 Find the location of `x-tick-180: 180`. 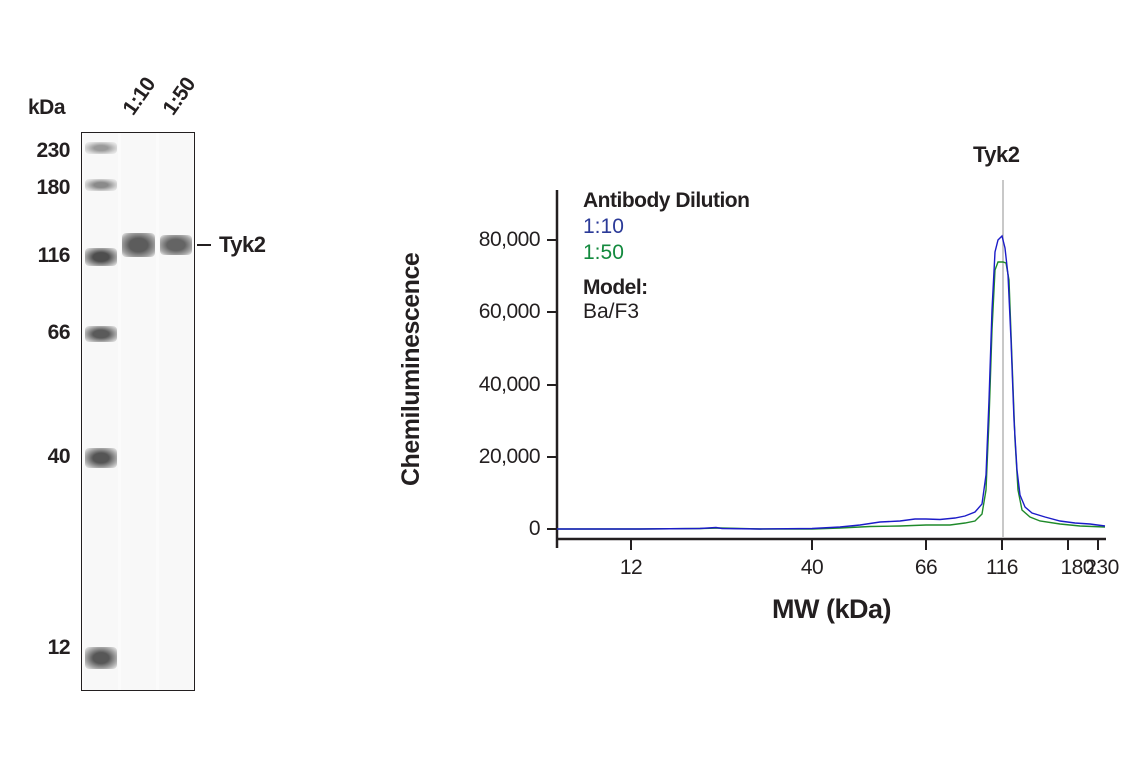

x-tick-180: 180 is located at coordinates (1077, 567).